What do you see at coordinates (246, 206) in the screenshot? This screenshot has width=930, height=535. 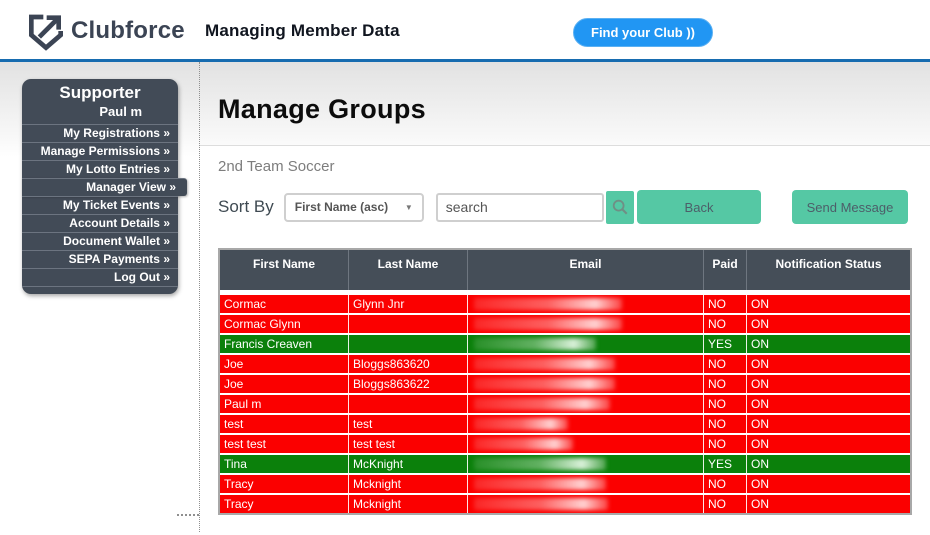 I see `sort-by-label: Sort By` at bounding box center [246, 206].